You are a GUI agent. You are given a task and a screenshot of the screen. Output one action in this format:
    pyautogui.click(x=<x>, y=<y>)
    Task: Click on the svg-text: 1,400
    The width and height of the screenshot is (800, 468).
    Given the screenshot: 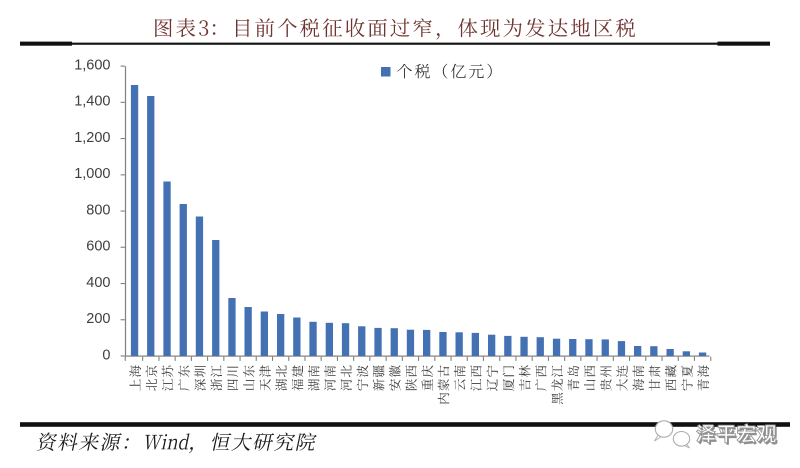 What is the action you would take?
    pyautogui.click(x=92, y=102)
    